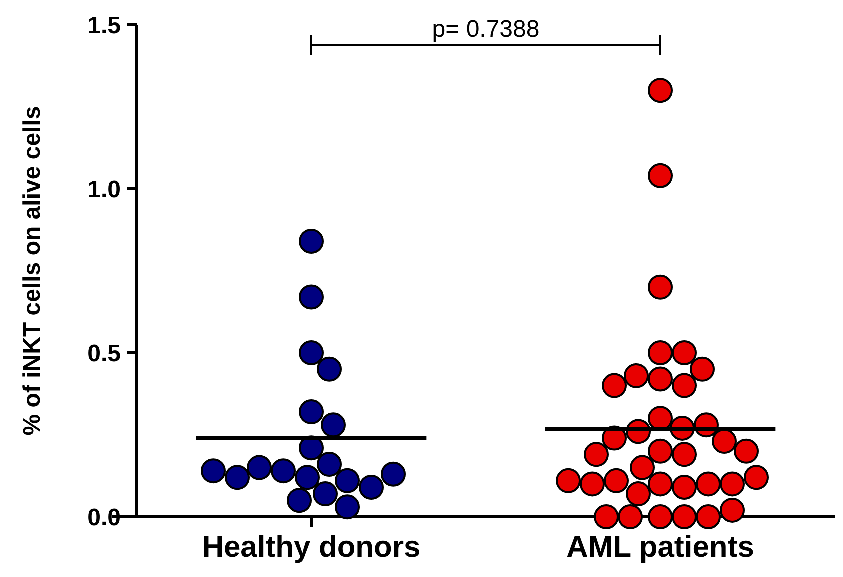 This screenshot has width=843, height=577. I want to click on y-tick-label: 1.0, so click(104, 190).